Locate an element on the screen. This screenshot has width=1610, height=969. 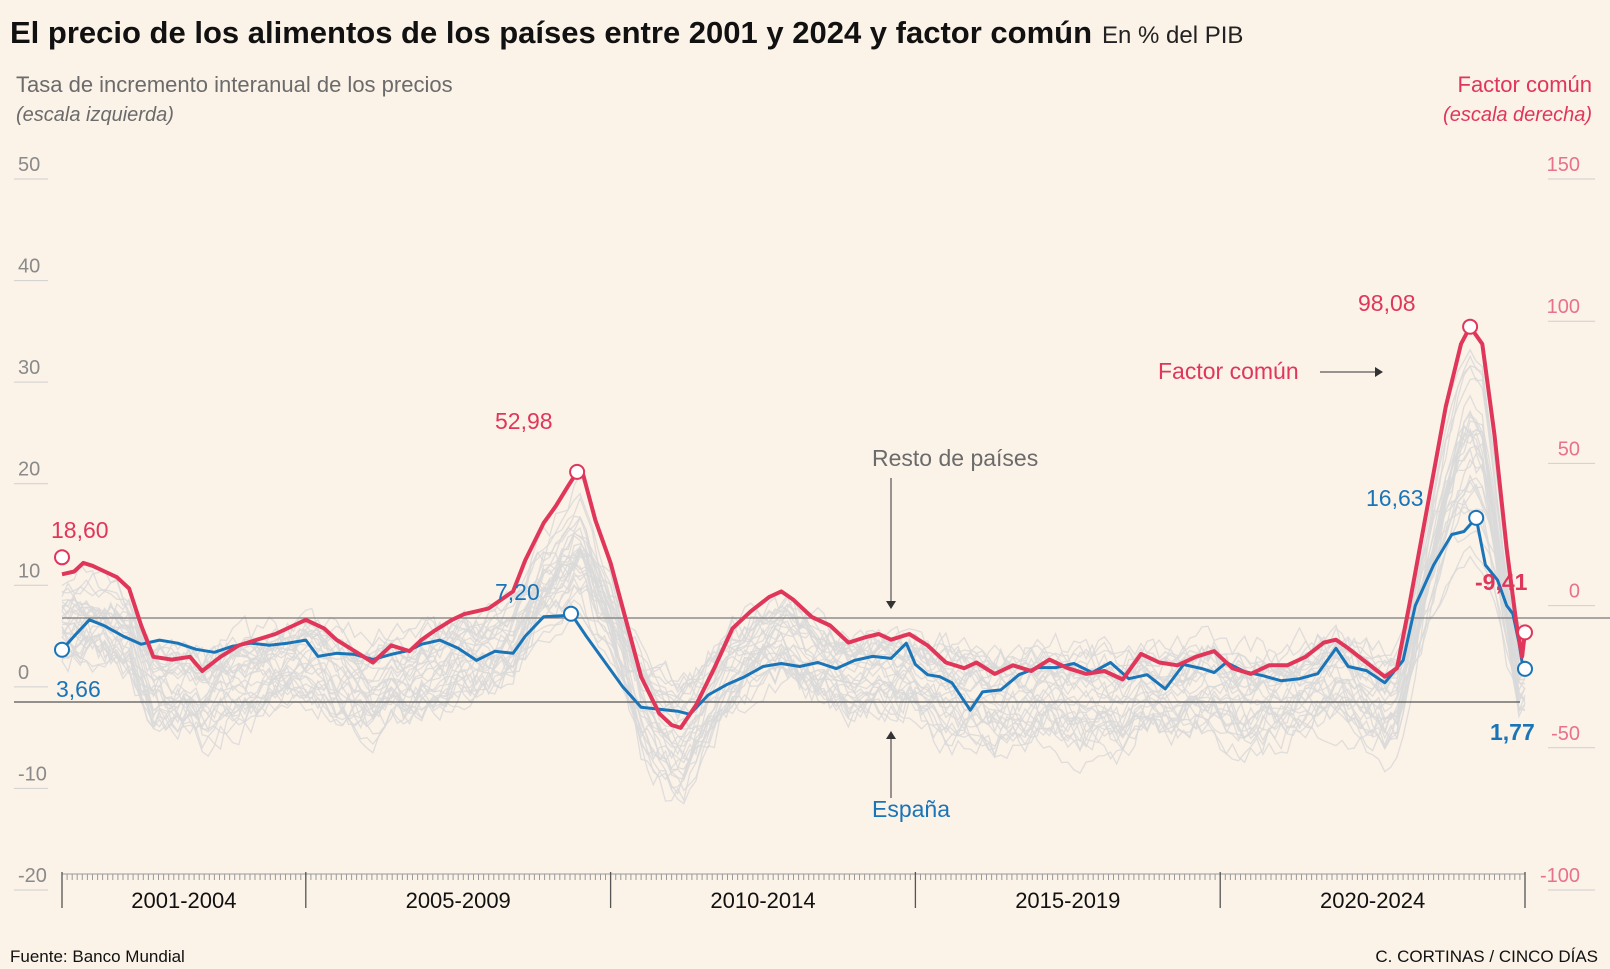
label-red-end: -9,41 is located at coordinates (1501, 582).